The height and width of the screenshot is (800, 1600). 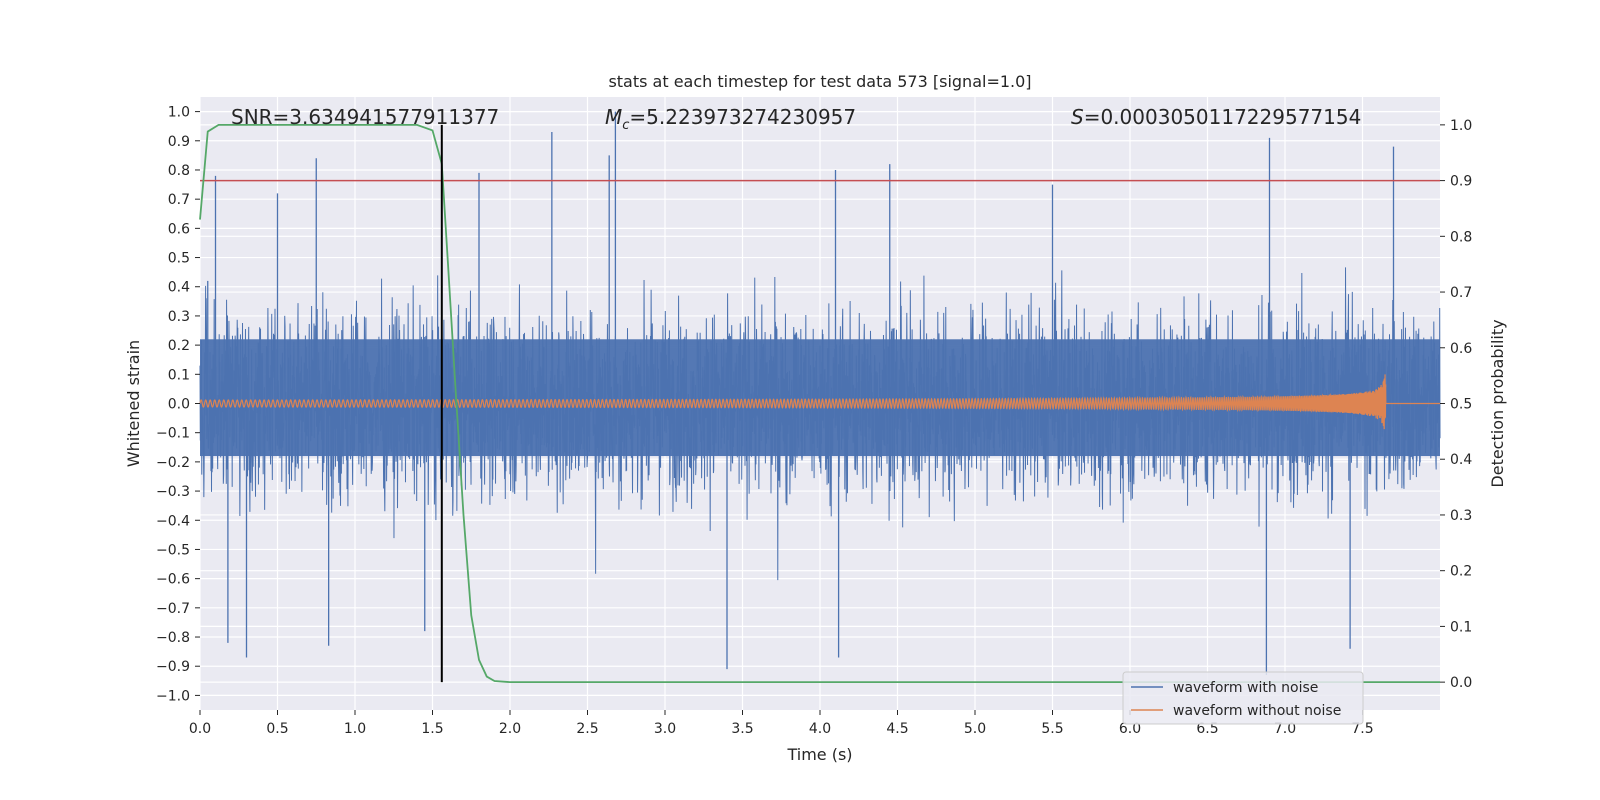 What do you see at coordinates (179, 375) in the screenshot?
I see `y-tick-label: 0.1` at bounding box center [179, 375].